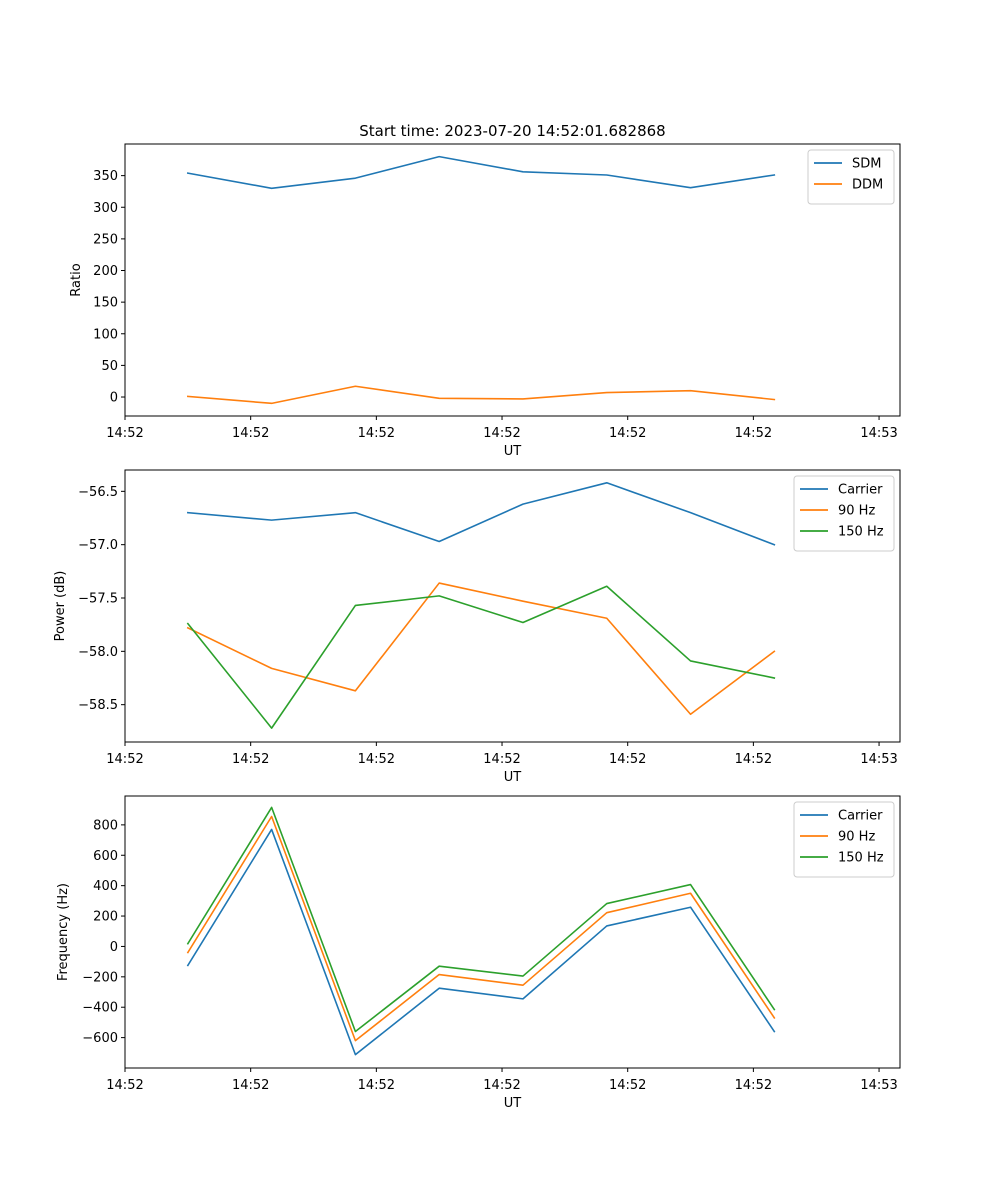 The height and width of the screenshot is (1200, 1000). I want to click on y-tick-label: 400, so click(105, 886).